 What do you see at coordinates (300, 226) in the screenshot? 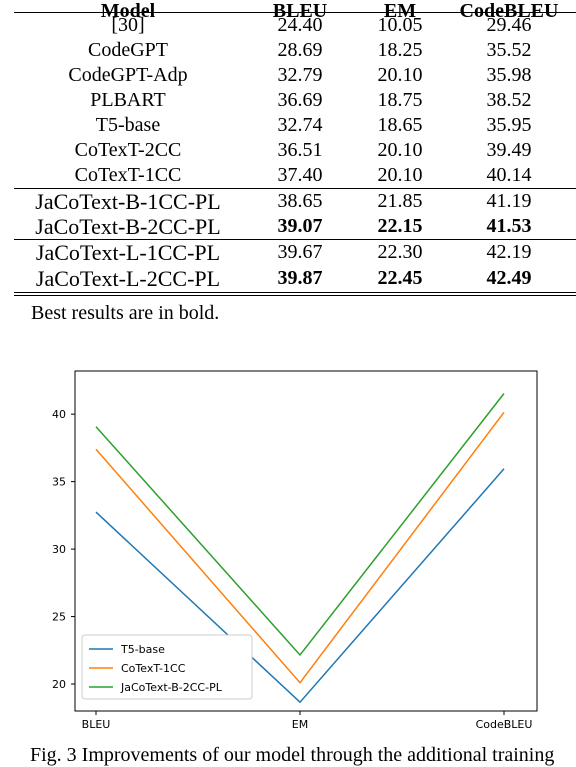
I see `bleu-value: 39.07` at bounding box center [300, 226].